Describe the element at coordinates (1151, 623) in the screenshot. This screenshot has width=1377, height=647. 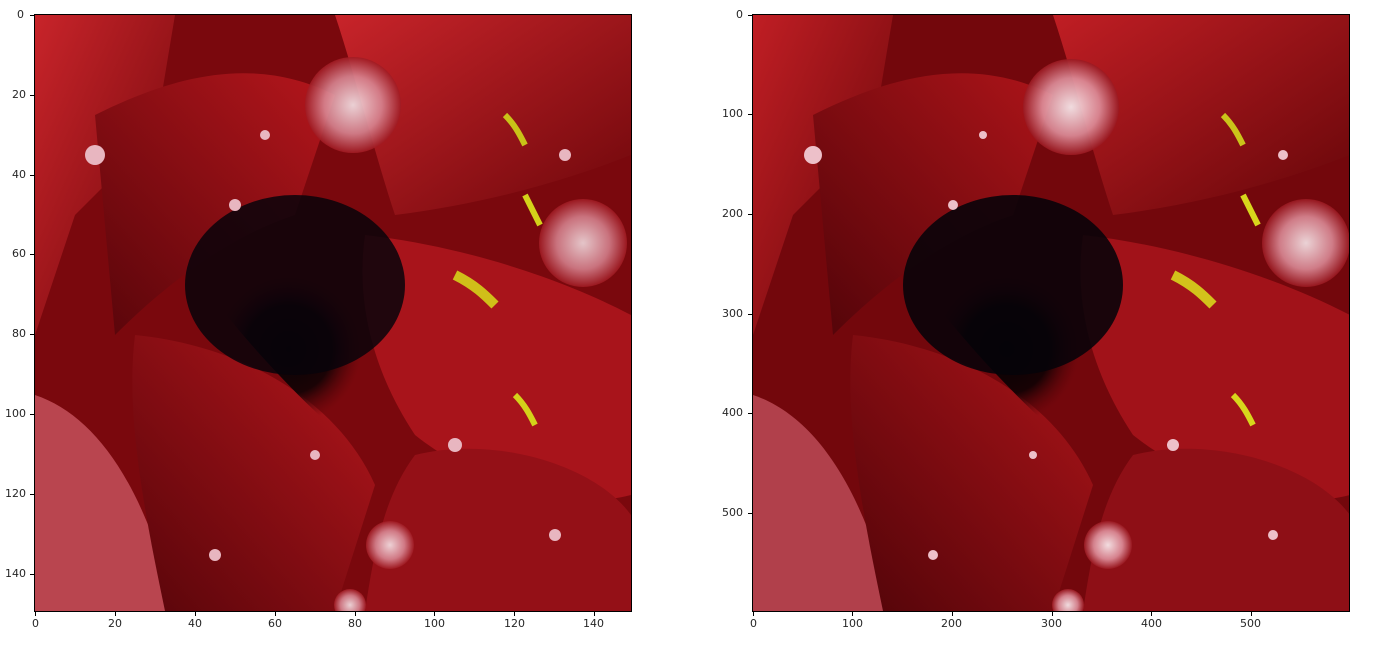
I see `x-tick-label: 400` at that location.